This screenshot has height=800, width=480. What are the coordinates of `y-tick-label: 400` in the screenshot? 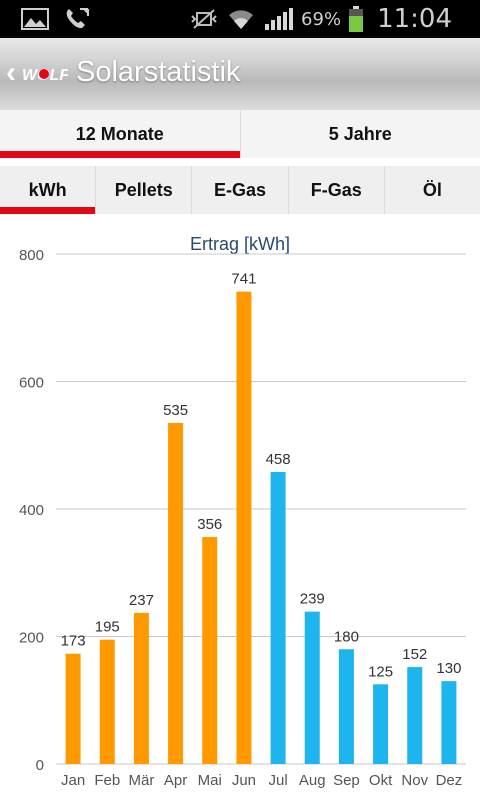 It's located at (31, 510).